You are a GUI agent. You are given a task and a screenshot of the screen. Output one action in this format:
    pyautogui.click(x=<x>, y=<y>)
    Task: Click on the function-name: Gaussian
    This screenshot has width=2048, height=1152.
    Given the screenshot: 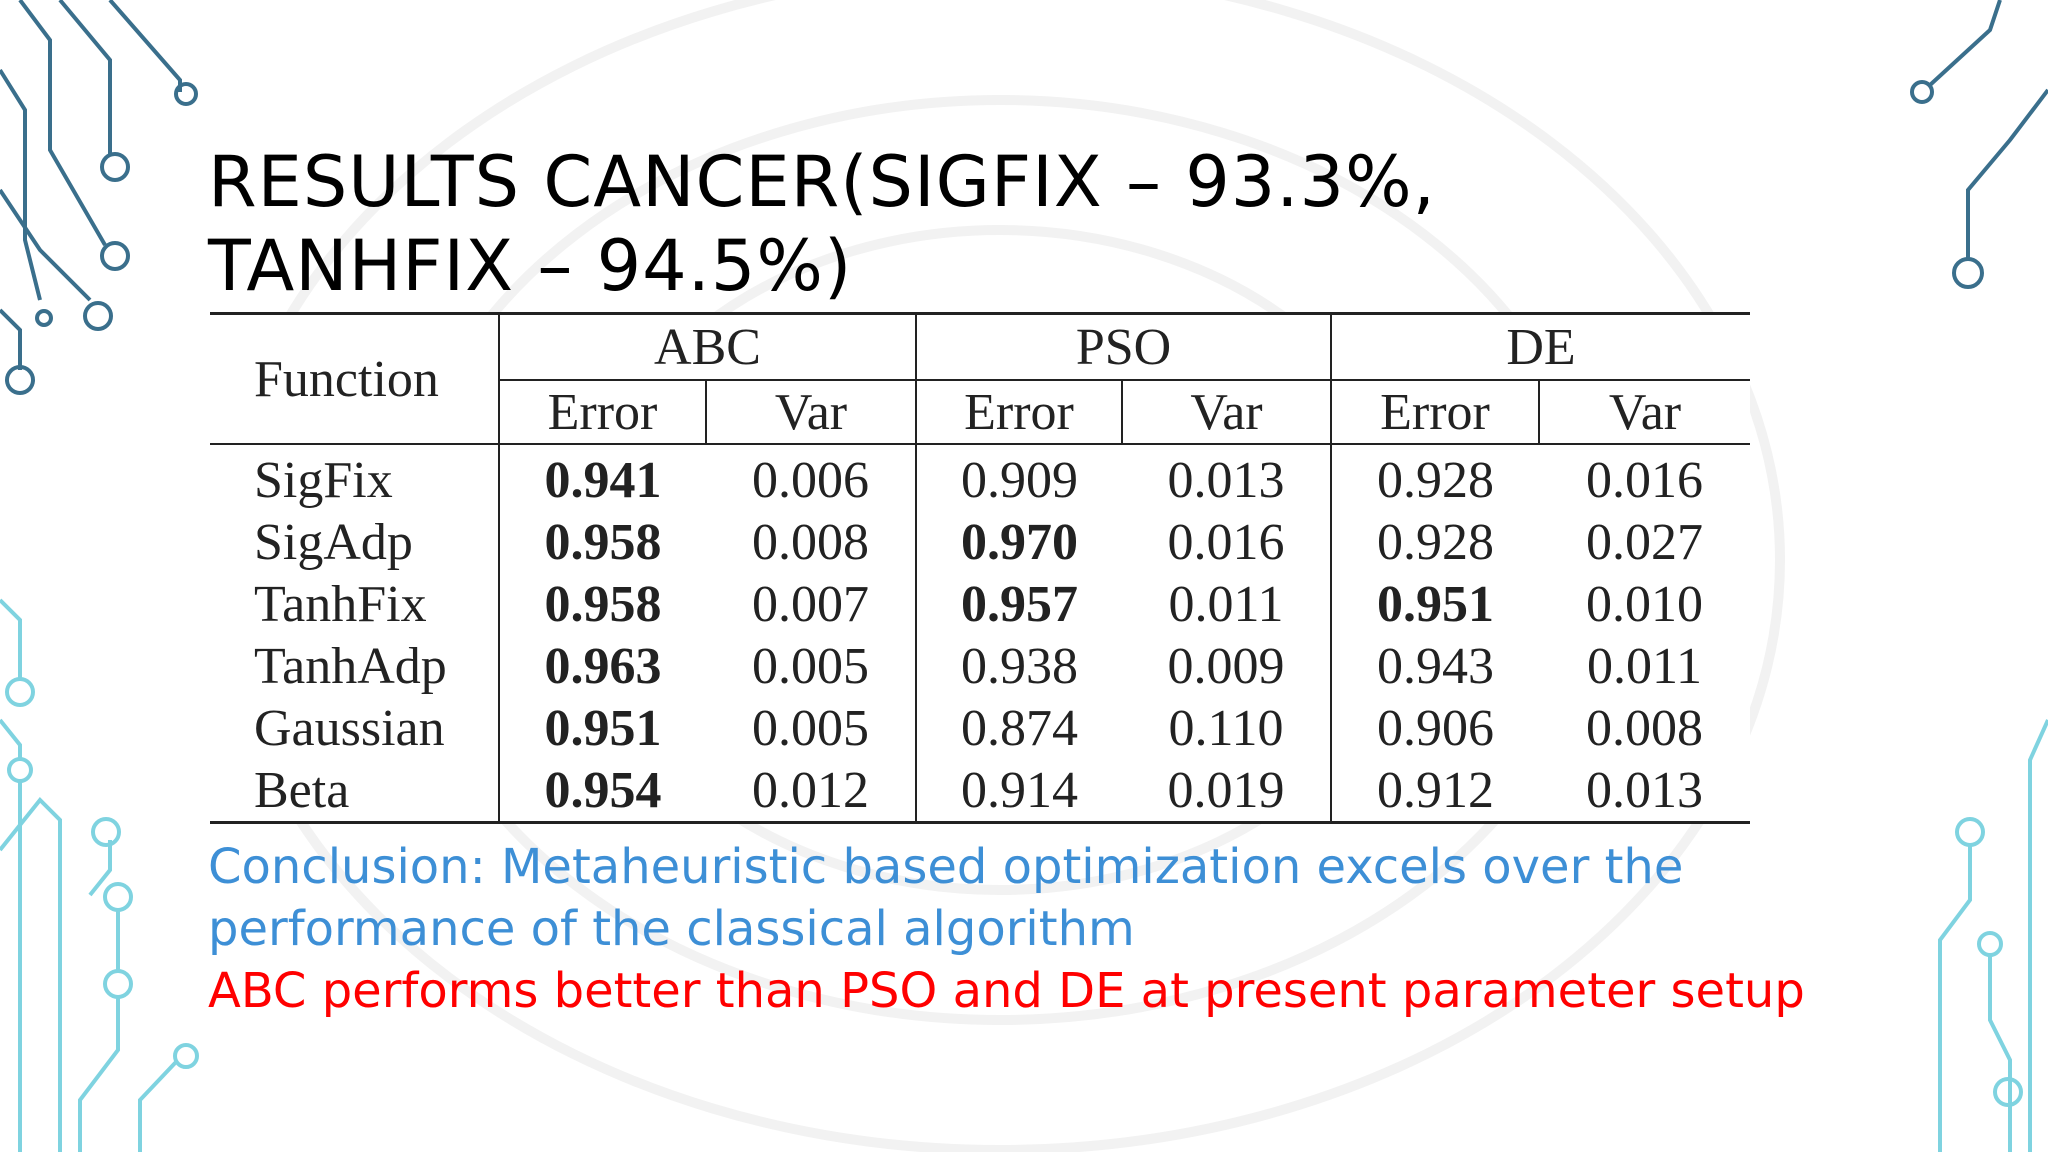 What is the action you would take?
    pyautogui.click(x=355, y=728)
    